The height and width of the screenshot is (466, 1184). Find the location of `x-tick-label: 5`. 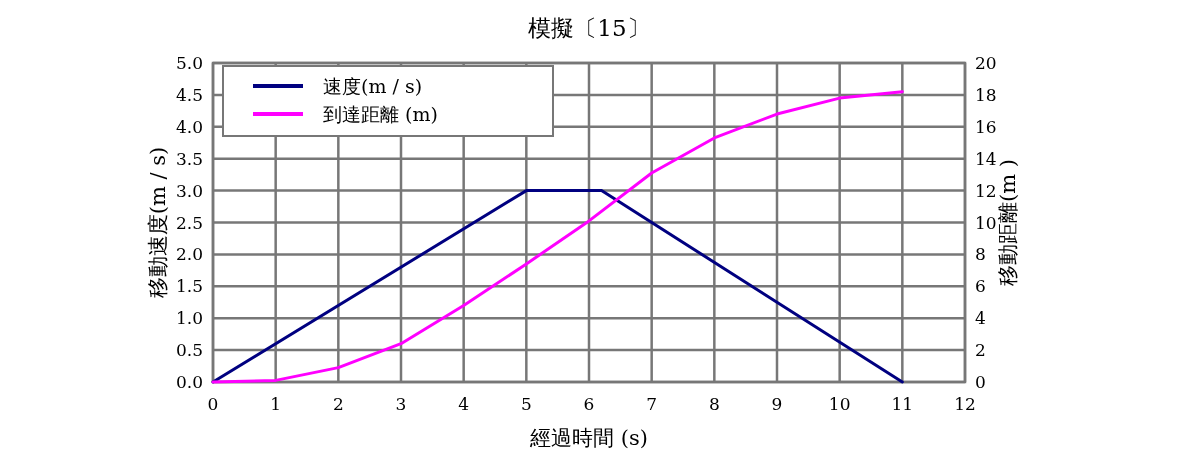

x-tick-label: 5 is located at coordinates (526, 404).